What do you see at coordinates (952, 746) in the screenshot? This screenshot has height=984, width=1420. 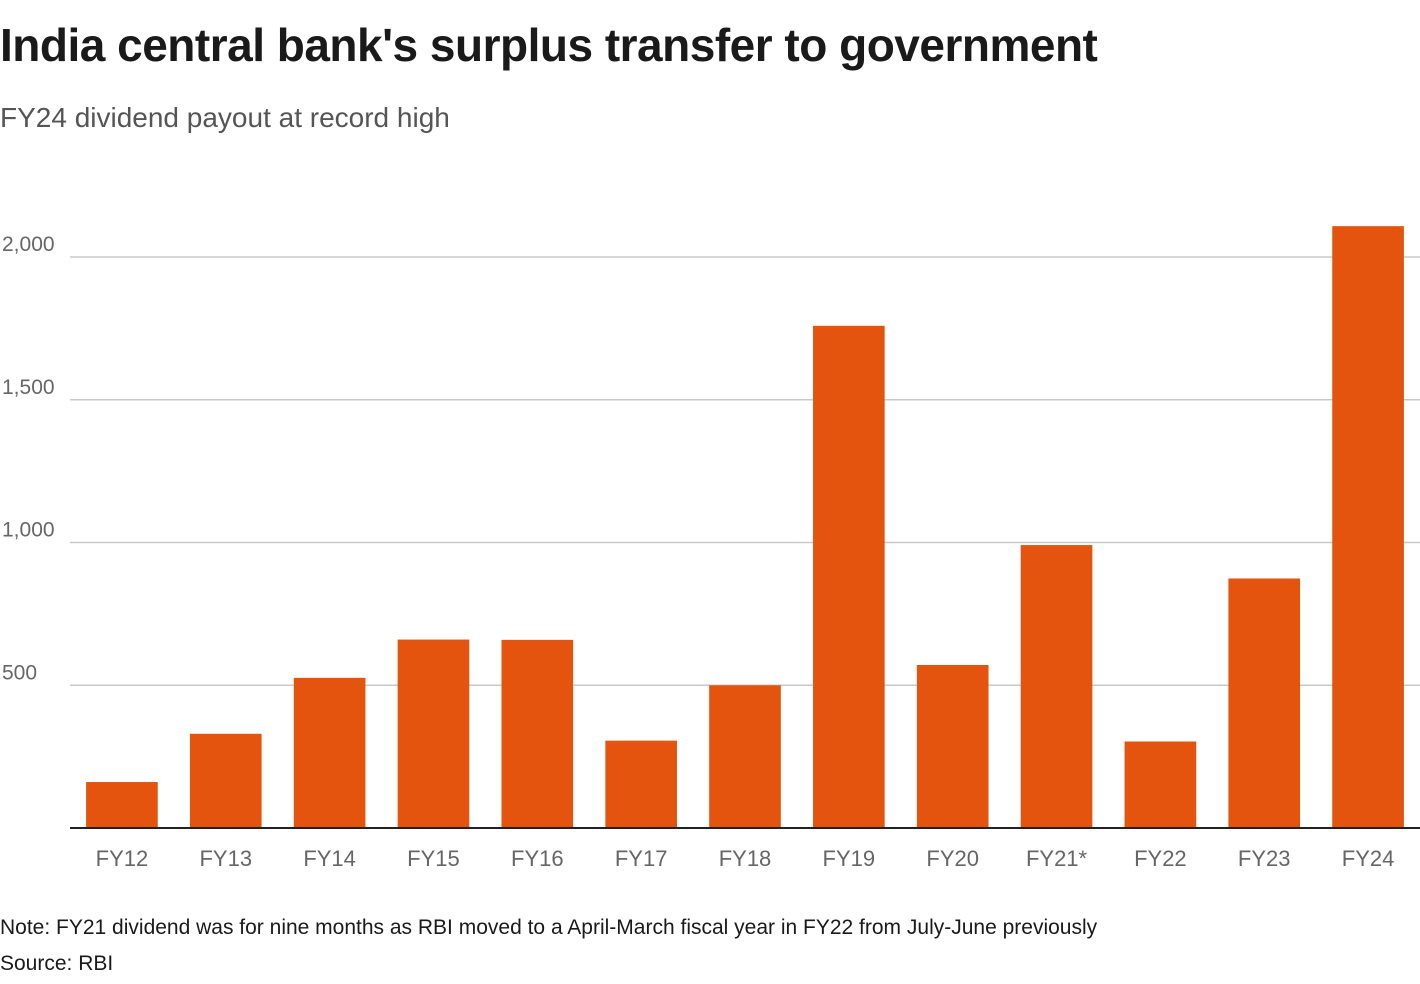 I see `bar-FY20` at bounding box center [952, 746].